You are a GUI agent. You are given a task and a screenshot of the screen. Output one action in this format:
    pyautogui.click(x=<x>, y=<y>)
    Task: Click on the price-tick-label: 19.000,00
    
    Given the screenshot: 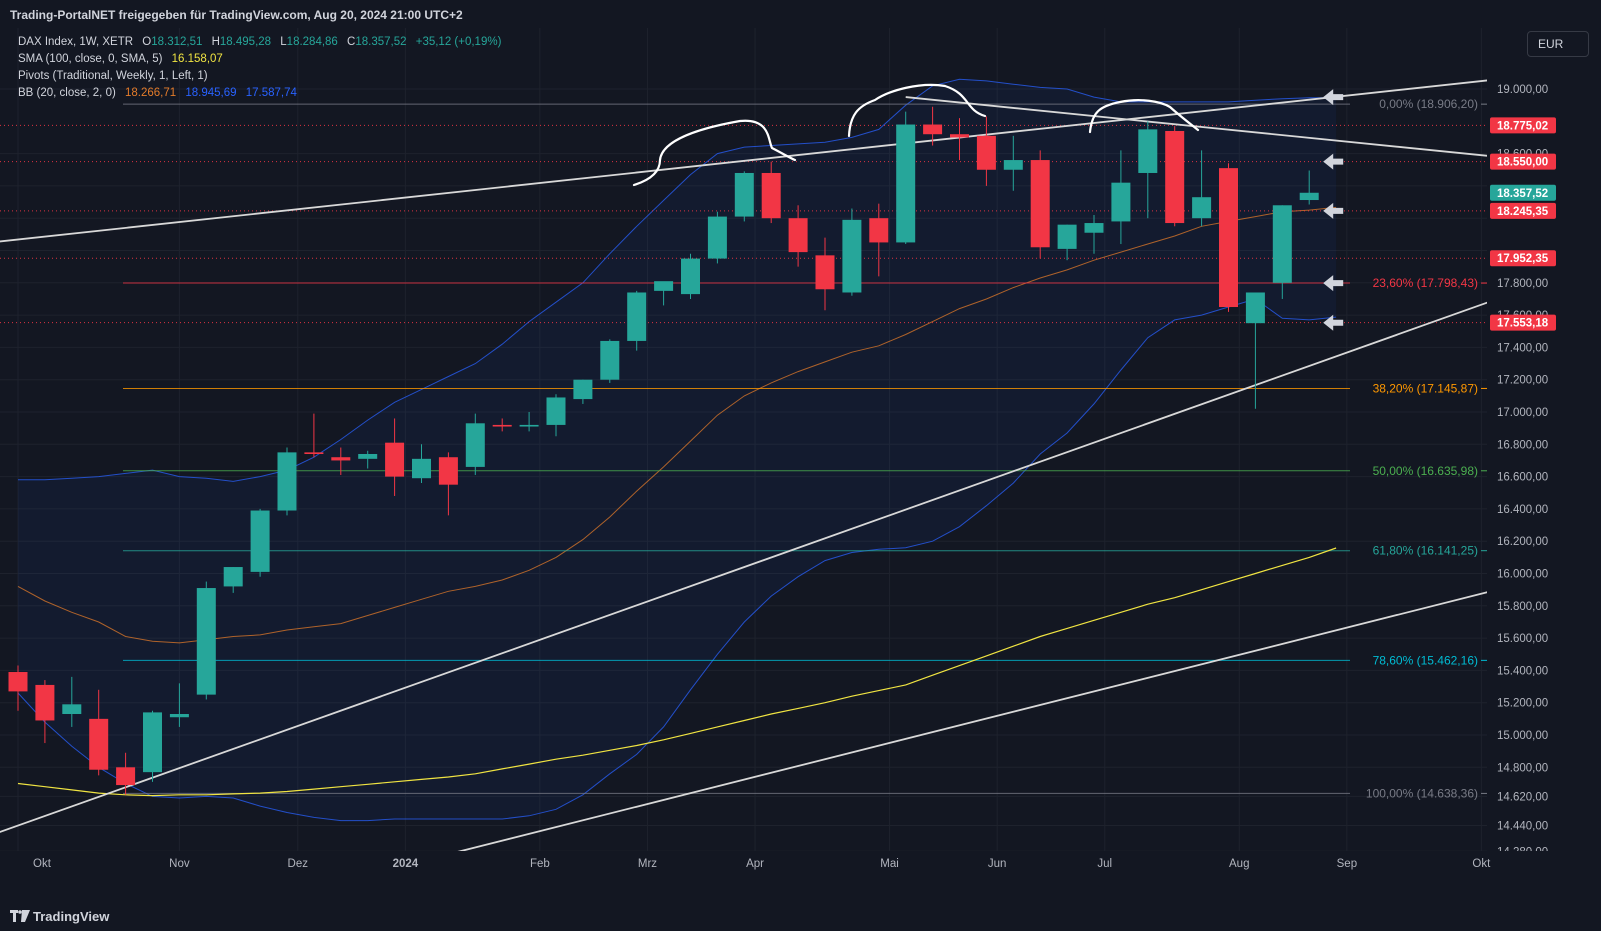 What is the action you would take?
    pyautogui.click(x=1522, y=90)
    